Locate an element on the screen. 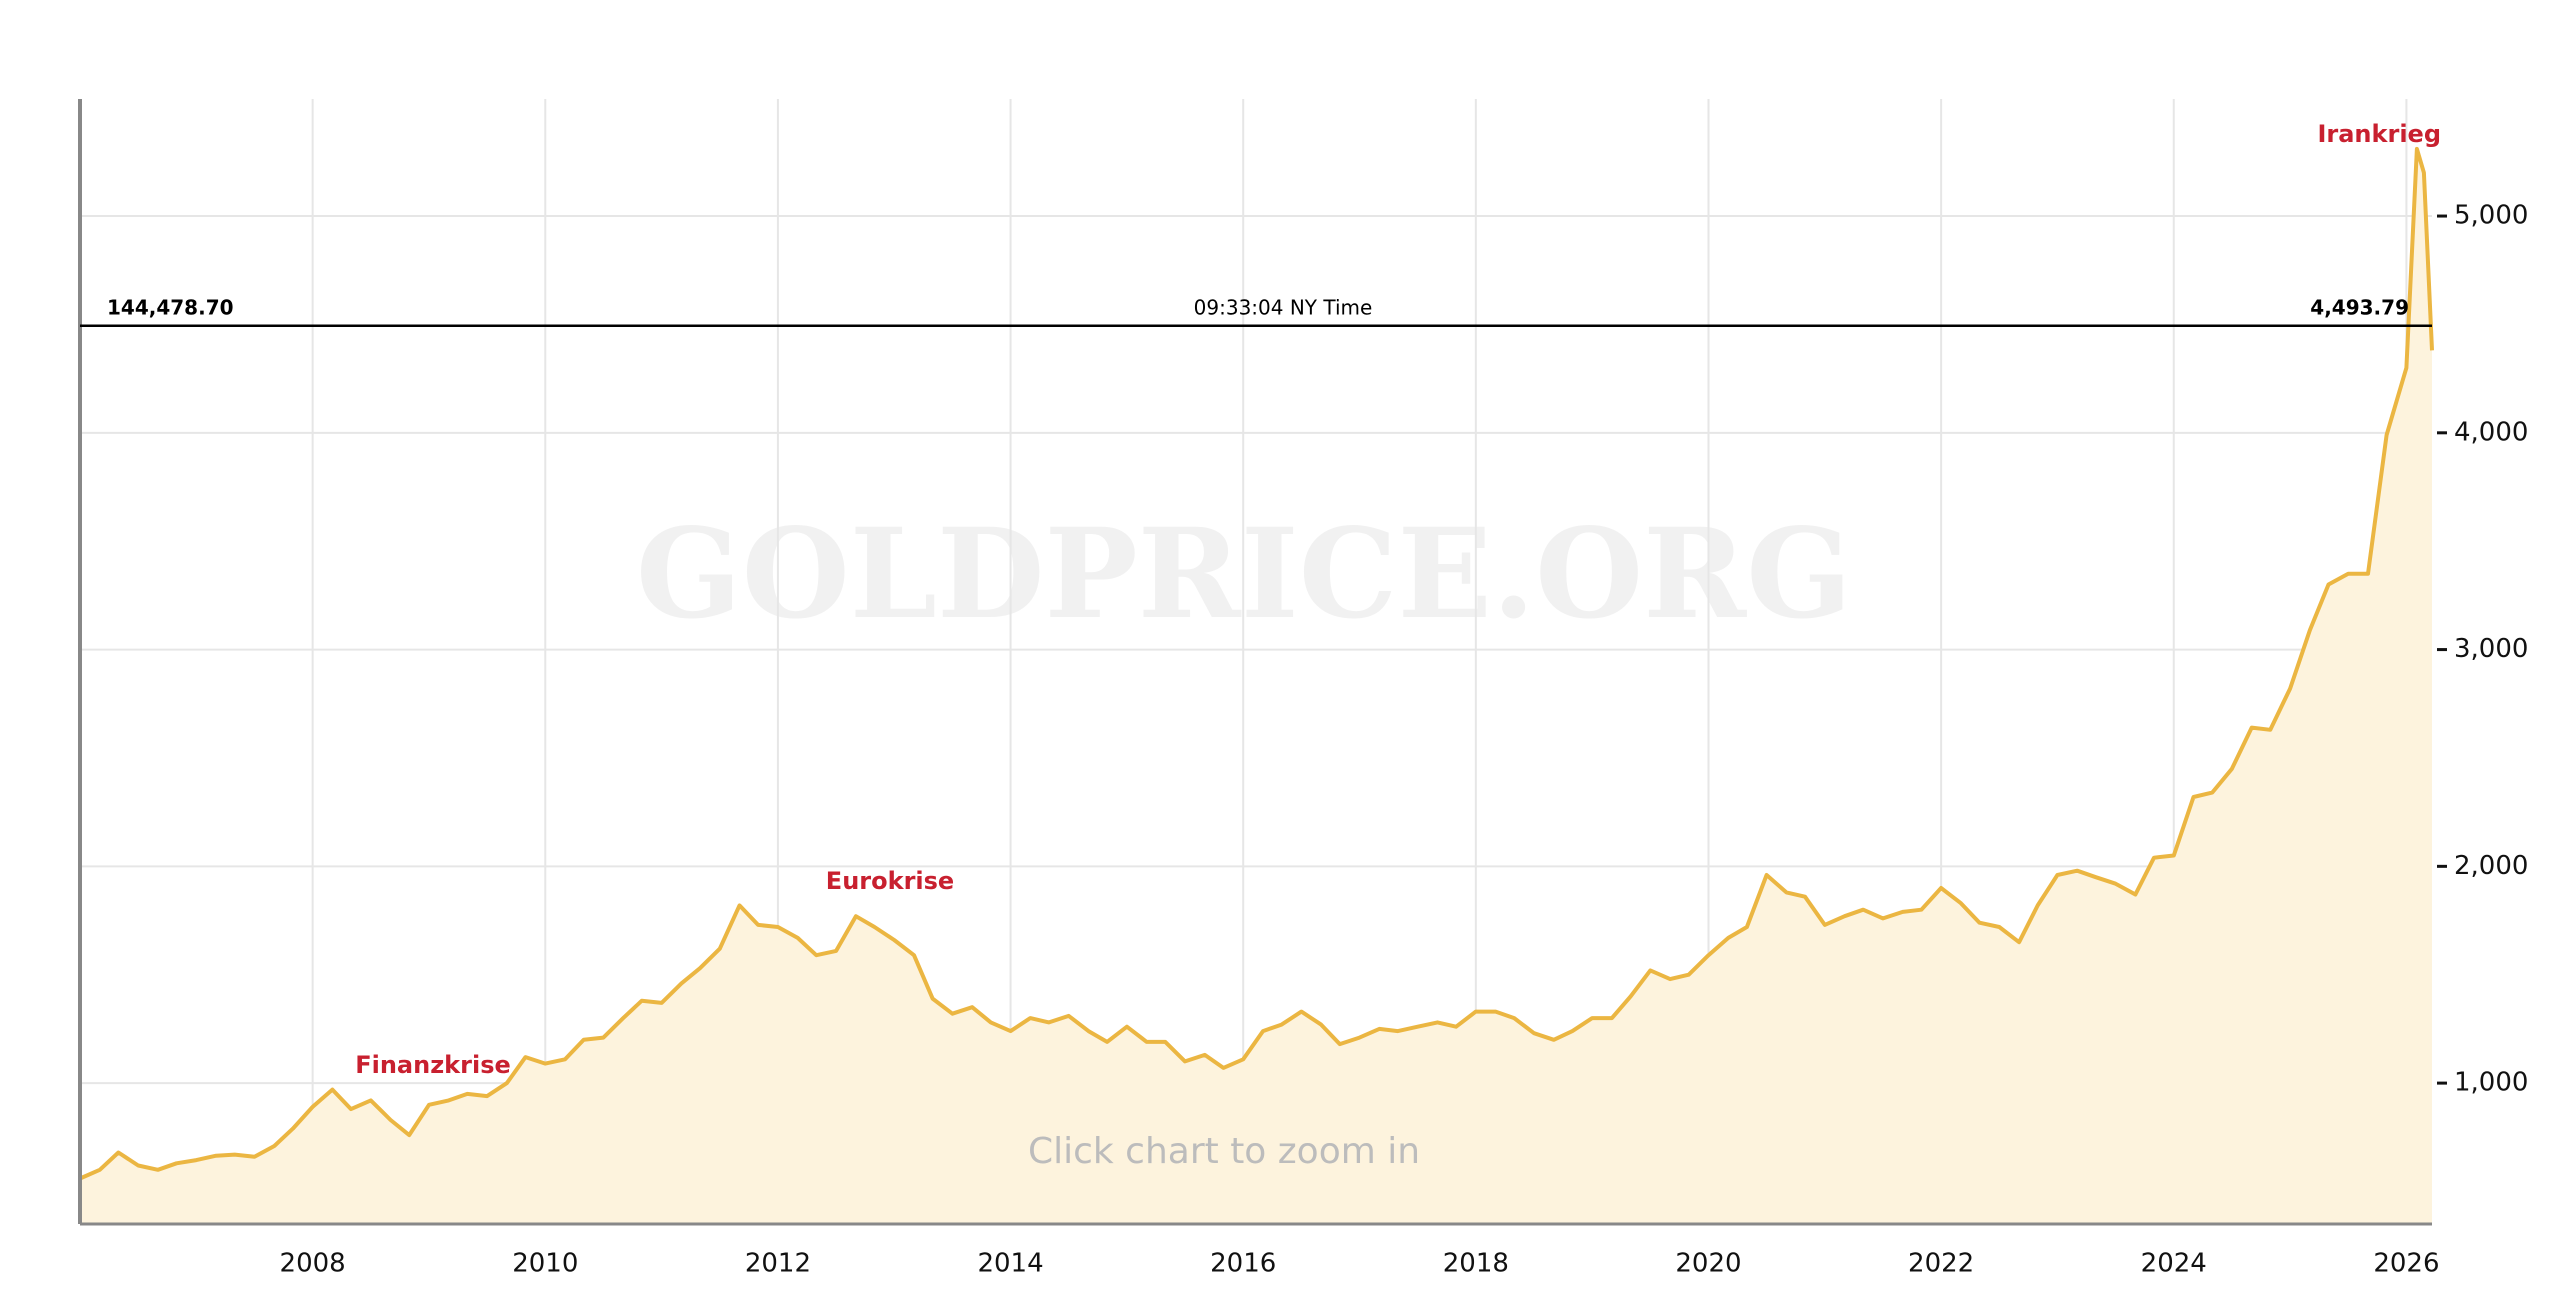  y-tick-label: 2,000 is located at coordinates (2491, 866).